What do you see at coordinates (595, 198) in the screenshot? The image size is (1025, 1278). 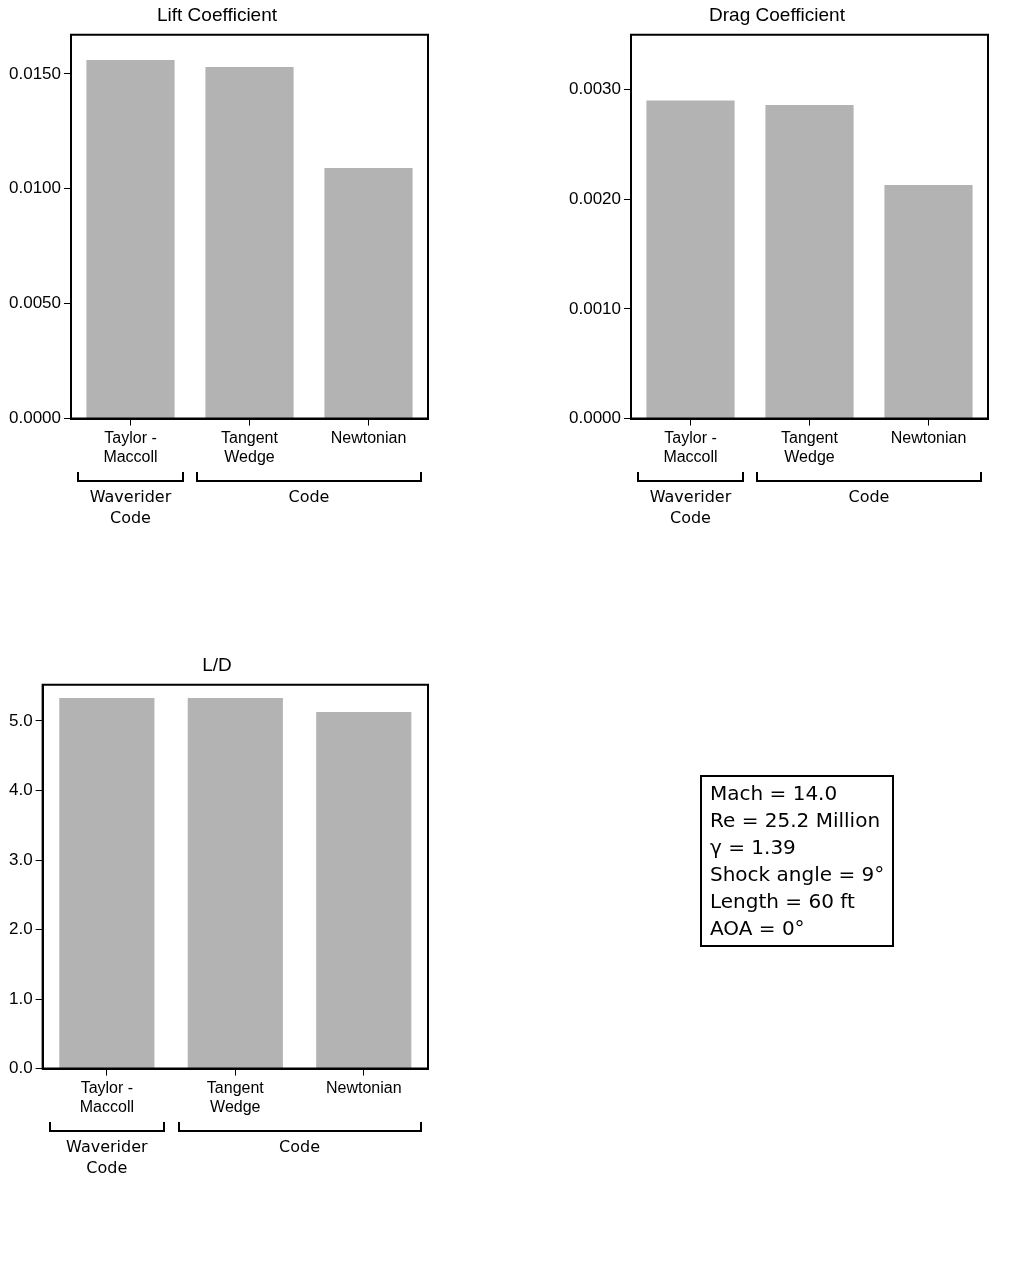 I see `y-tick-label: 0.0020` at bounding box center [595, 198].